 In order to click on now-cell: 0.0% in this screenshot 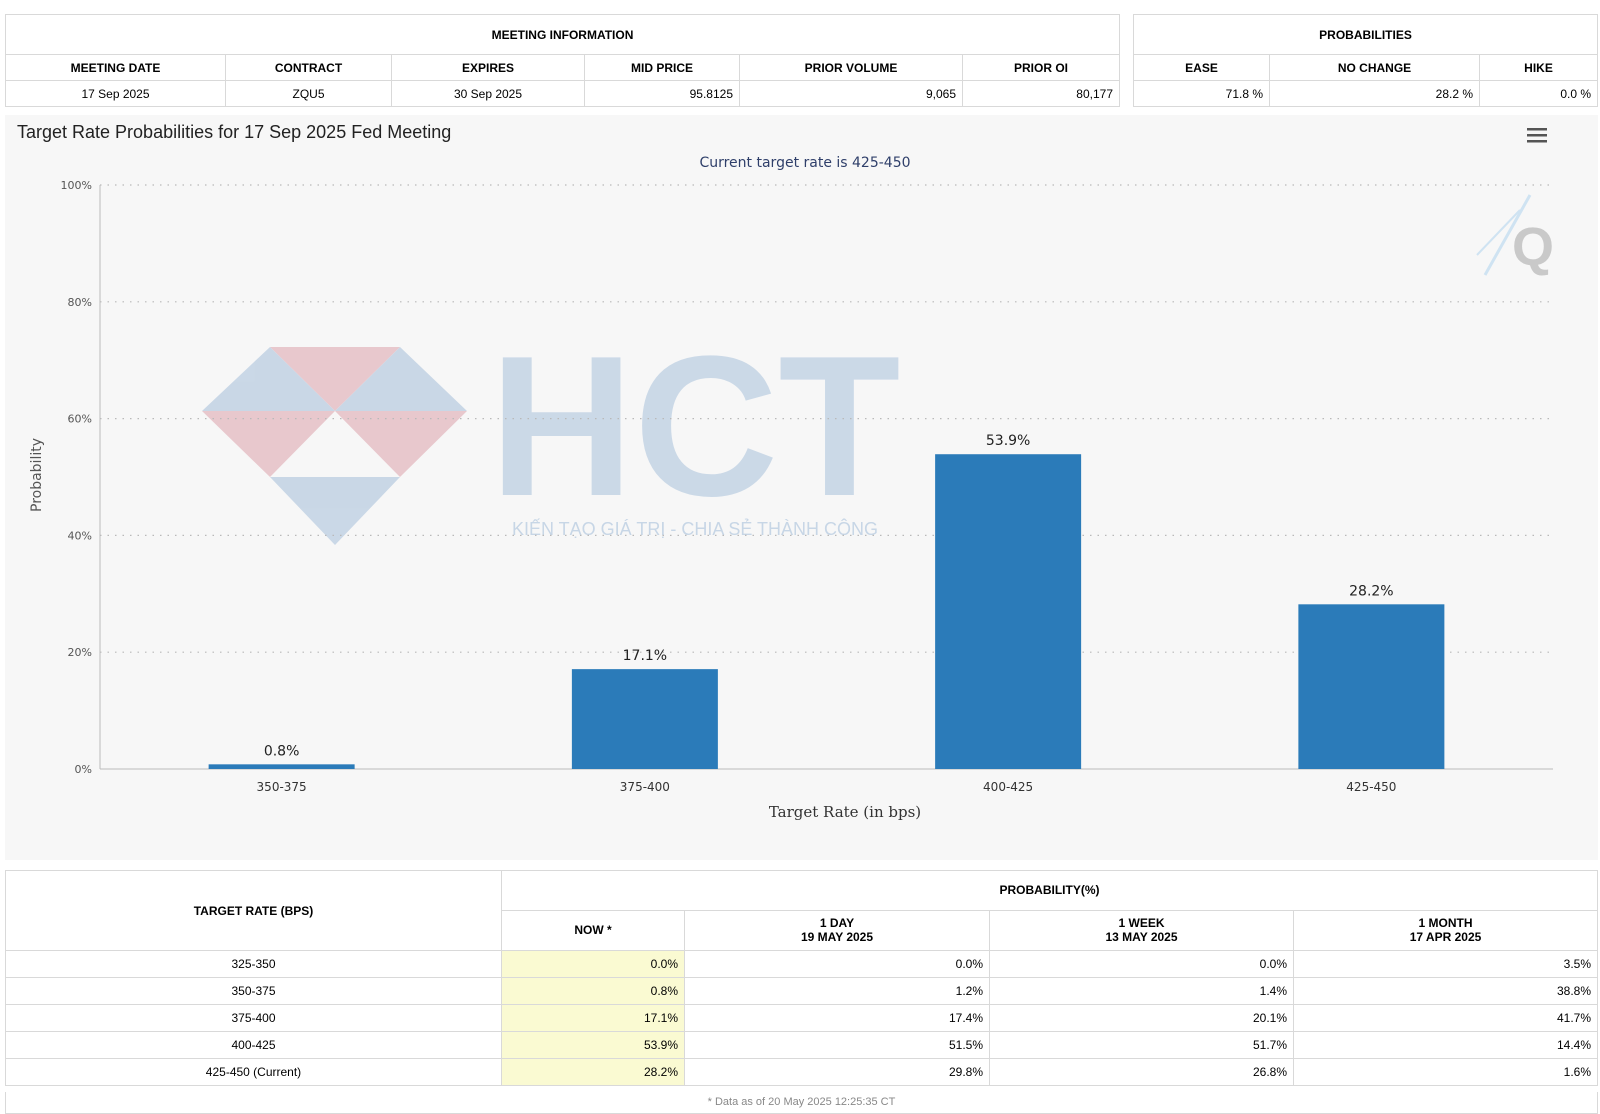, I will do `click(593, 964)`.